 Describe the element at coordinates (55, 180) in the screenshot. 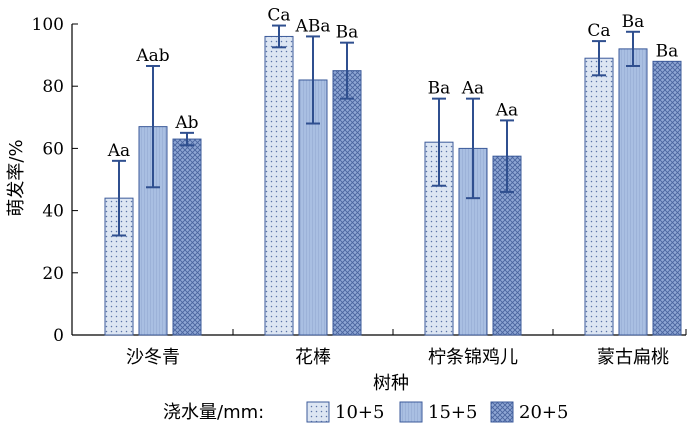

I see `y-ticks-layer: 0 20 40 60 80 100` at that location.